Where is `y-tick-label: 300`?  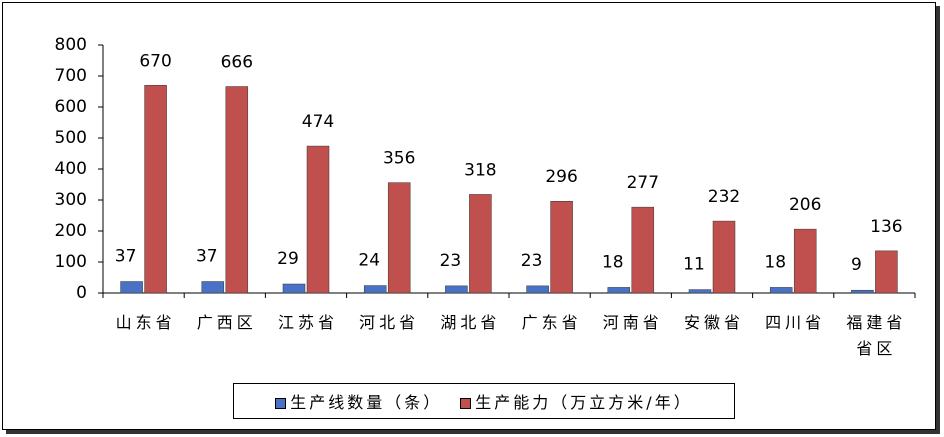
y-tick-label: 300 is located at coordinates (71, 200).